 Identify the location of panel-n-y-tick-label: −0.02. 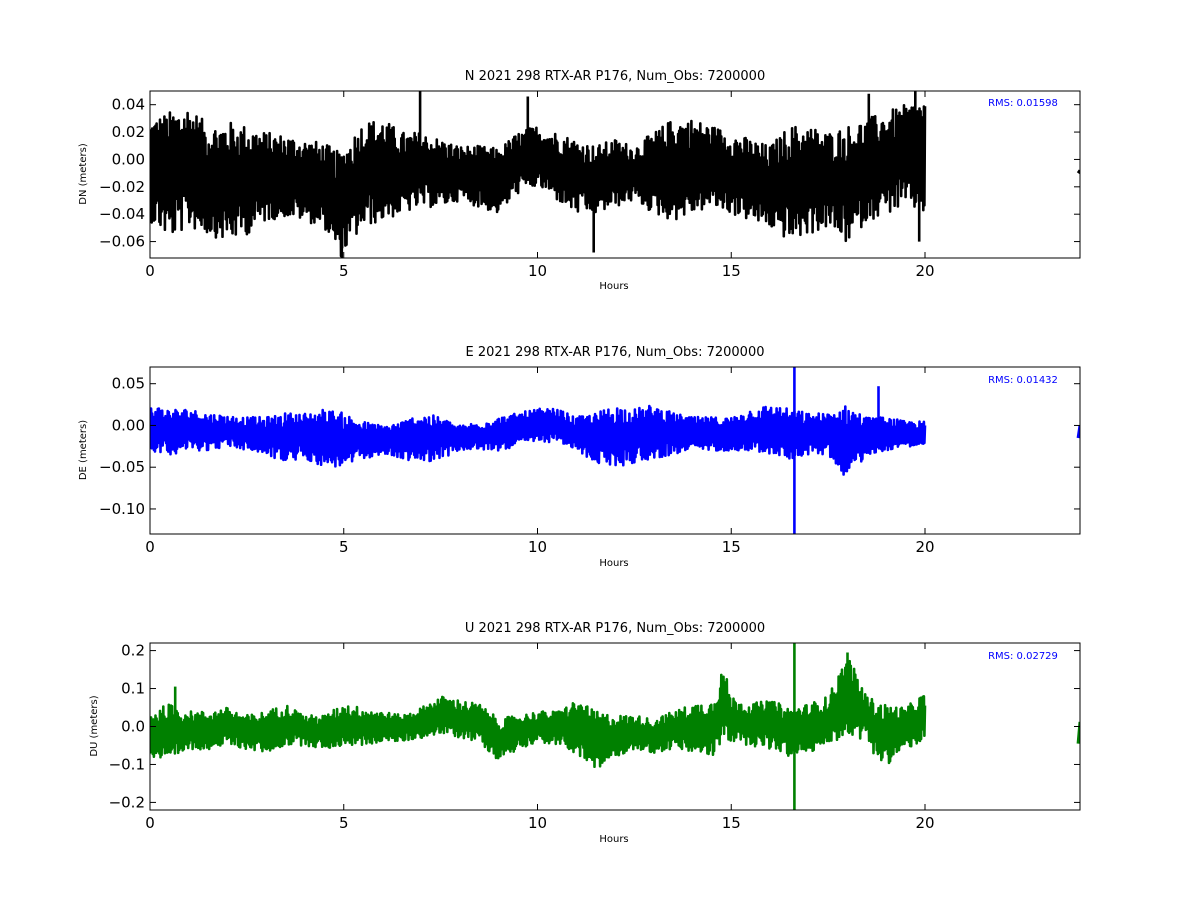
(122, 187).